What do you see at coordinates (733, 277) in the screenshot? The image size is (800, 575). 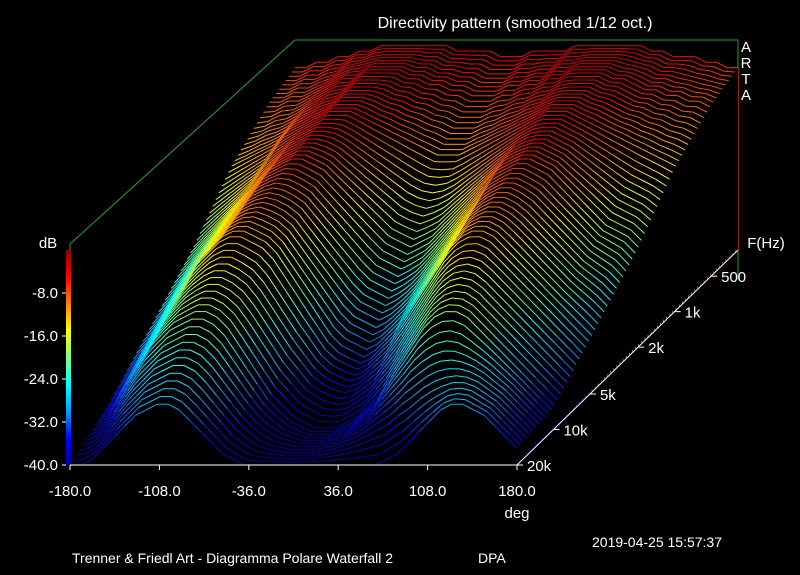 I see `y-tick-label: 500` at bounding box center [733, 277].